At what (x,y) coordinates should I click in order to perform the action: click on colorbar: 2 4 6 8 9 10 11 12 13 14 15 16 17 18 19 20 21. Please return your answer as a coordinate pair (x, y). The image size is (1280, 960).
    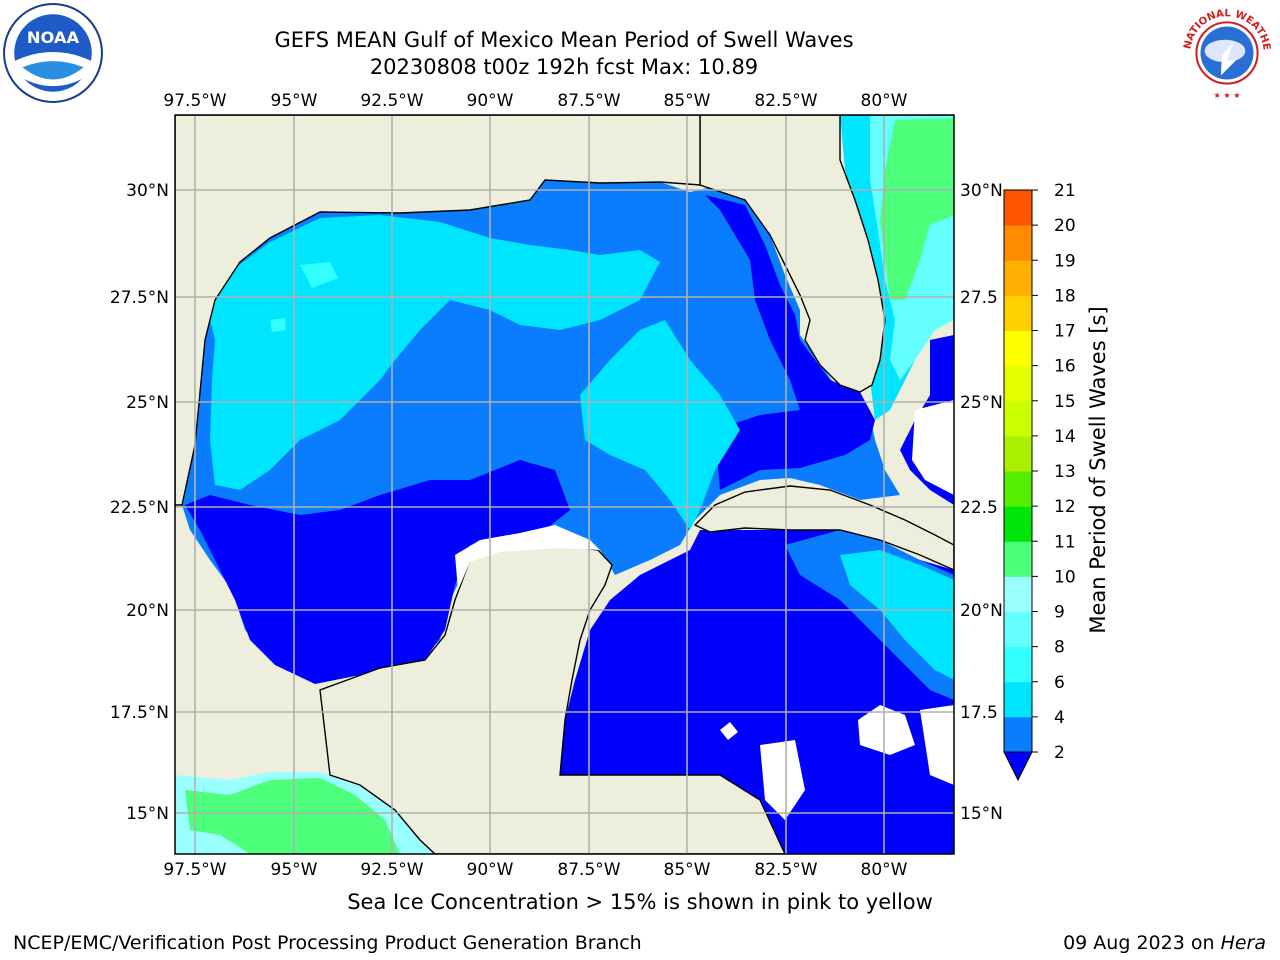
    Looking at the image, I should click on (1039, 481).